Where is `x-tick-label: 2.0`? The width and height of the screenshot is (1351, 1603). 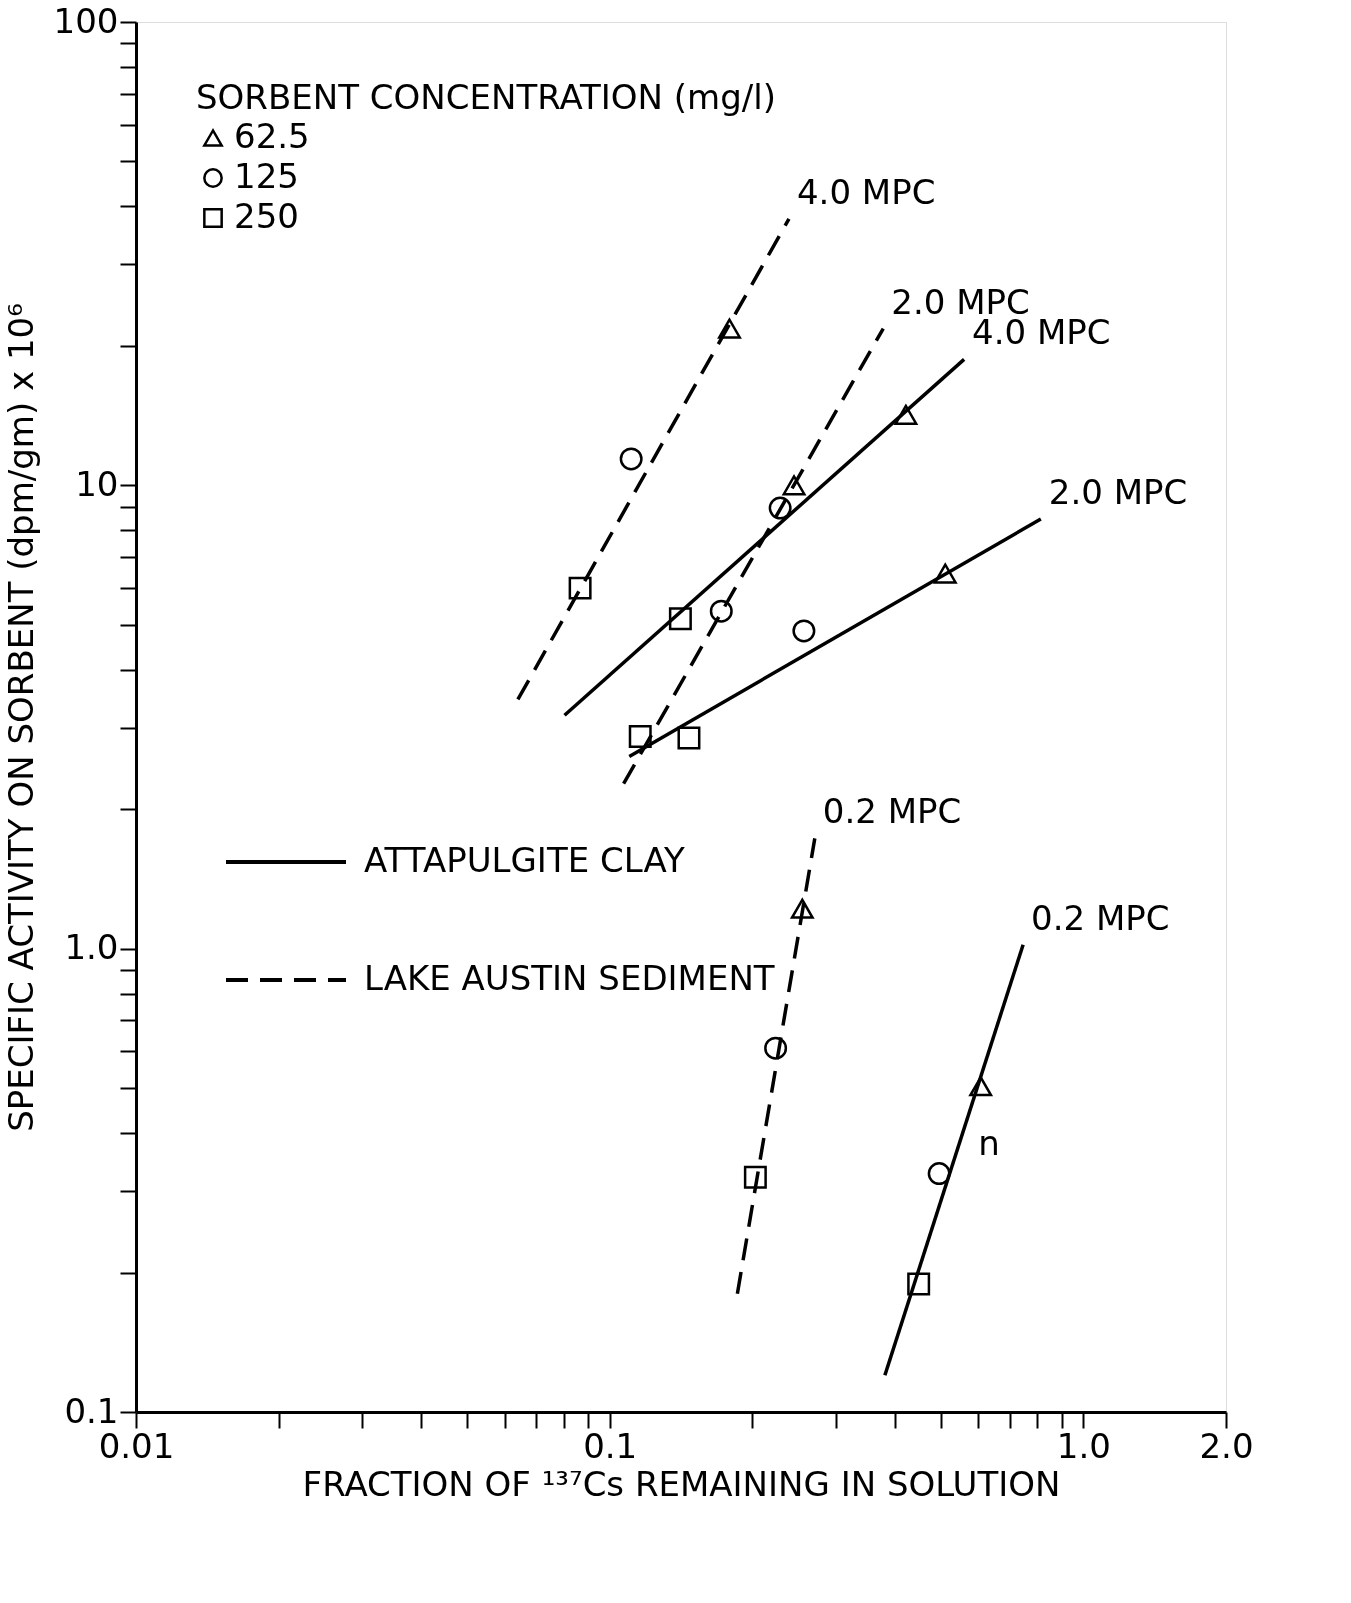
x-tick-label: 2.0 is located at coordinates (1226, 1445).